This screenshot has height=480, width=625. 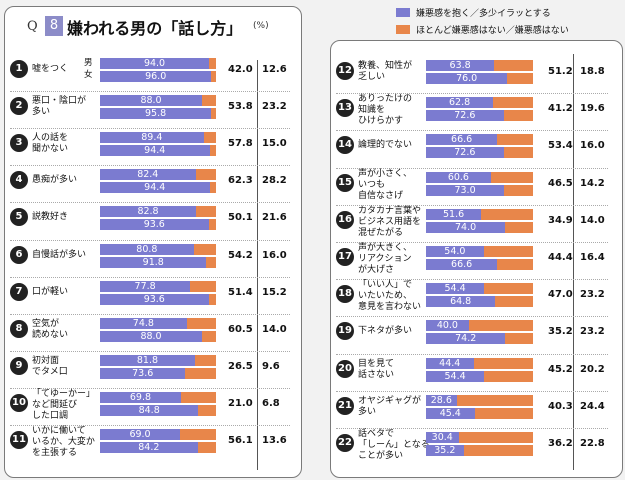 What do you see at coordinates (560, 183) in the screenshot?
I see `diff-value: 46.5` at bounding box center [560, 183].